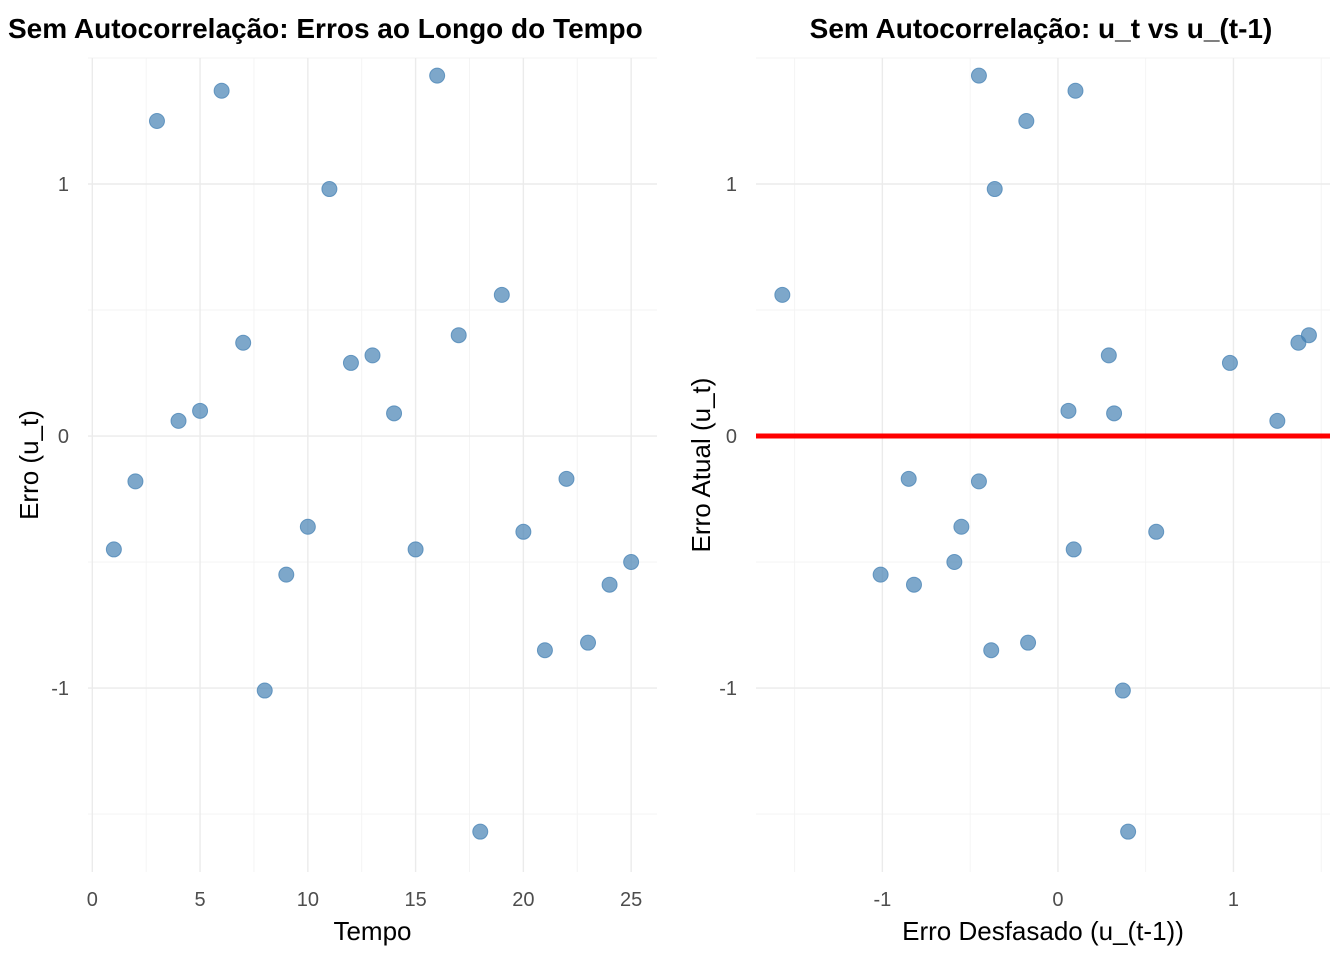 The width and height of the screenshot is (1344, 960). I want to click on x-tick-label: 1, so click(1233, 900).